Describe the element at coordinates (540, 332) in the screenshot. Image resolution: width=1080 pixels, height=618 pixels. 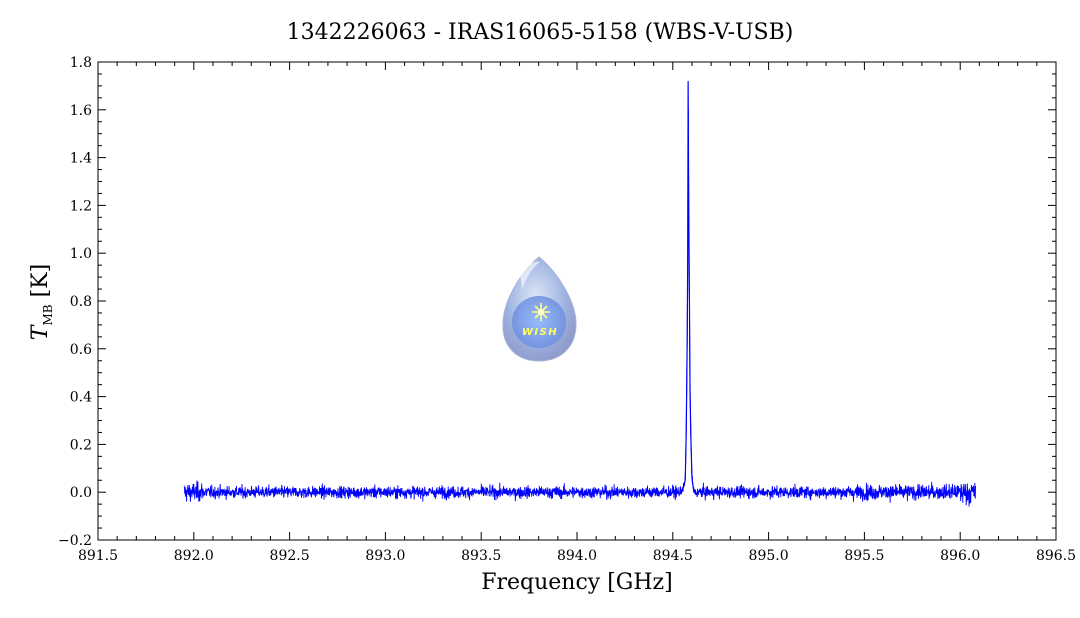
I see `logo-text: WISH` at that location.